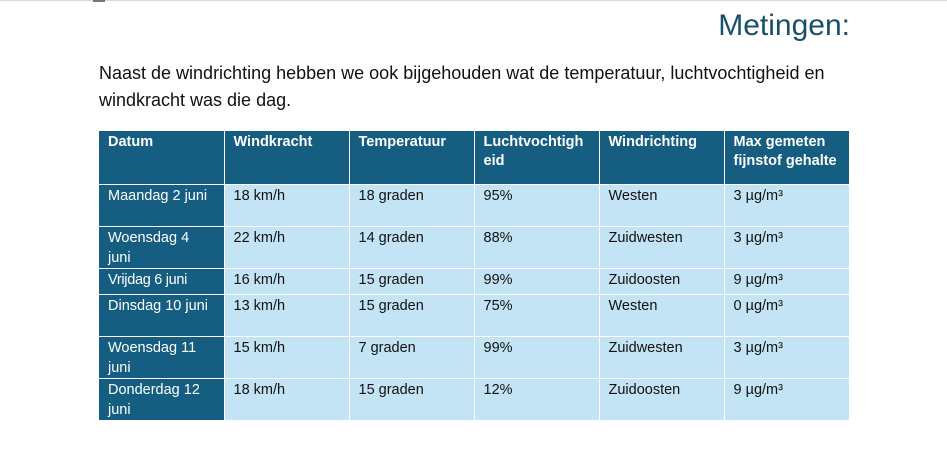 This screenshot has height=456, width=947. What do you see at coordinates (412, 157) in the screenshot?
I see `header-temperature: Temperatuur` at bounding box center [412, 157].